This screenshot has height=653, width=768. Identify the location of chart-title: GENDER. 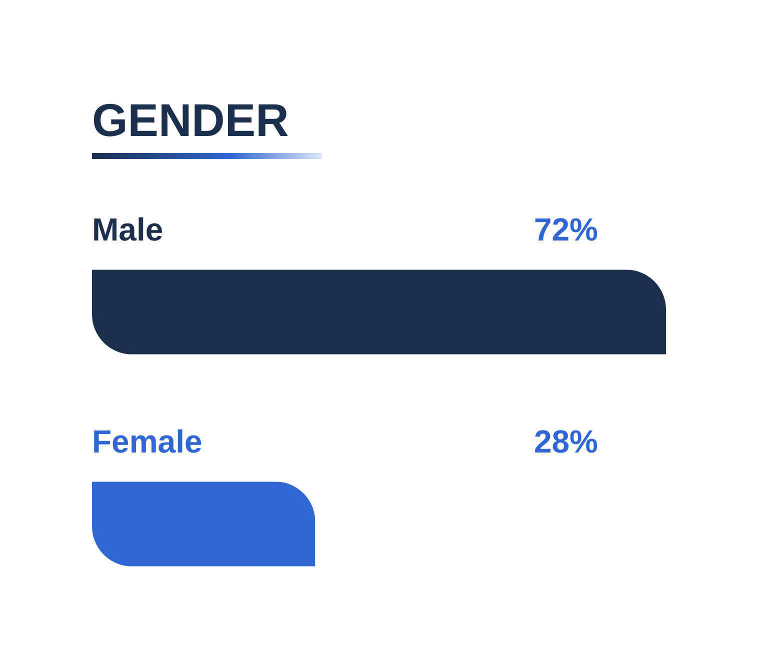
(190, 120).